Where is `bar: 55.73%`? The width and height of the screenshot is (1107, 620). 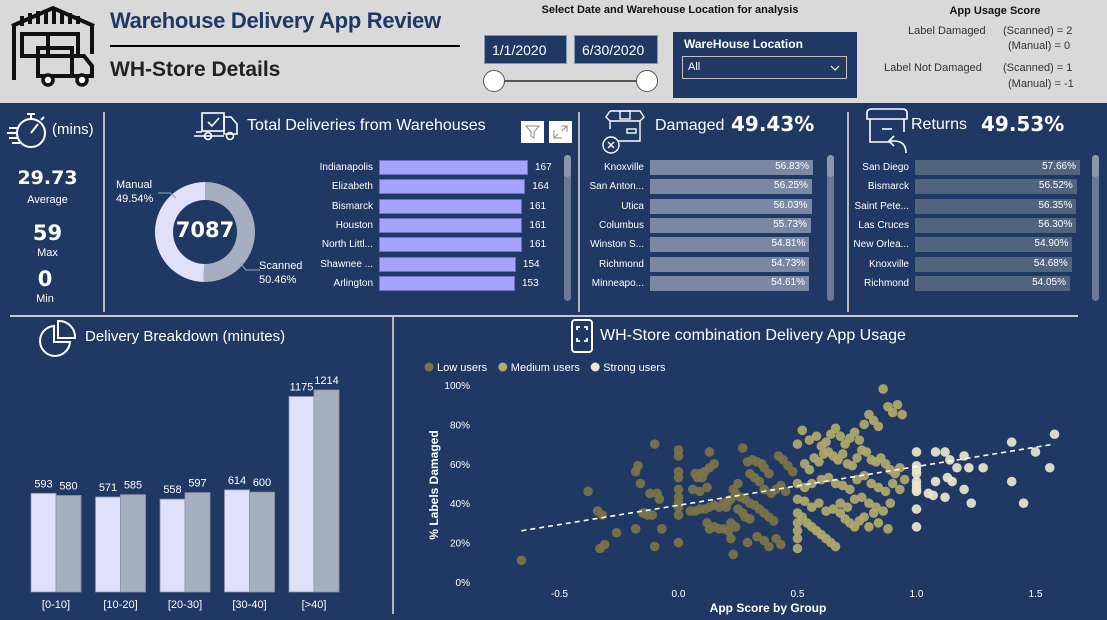 bar: 55.73% is located at coordinates (731, 225).